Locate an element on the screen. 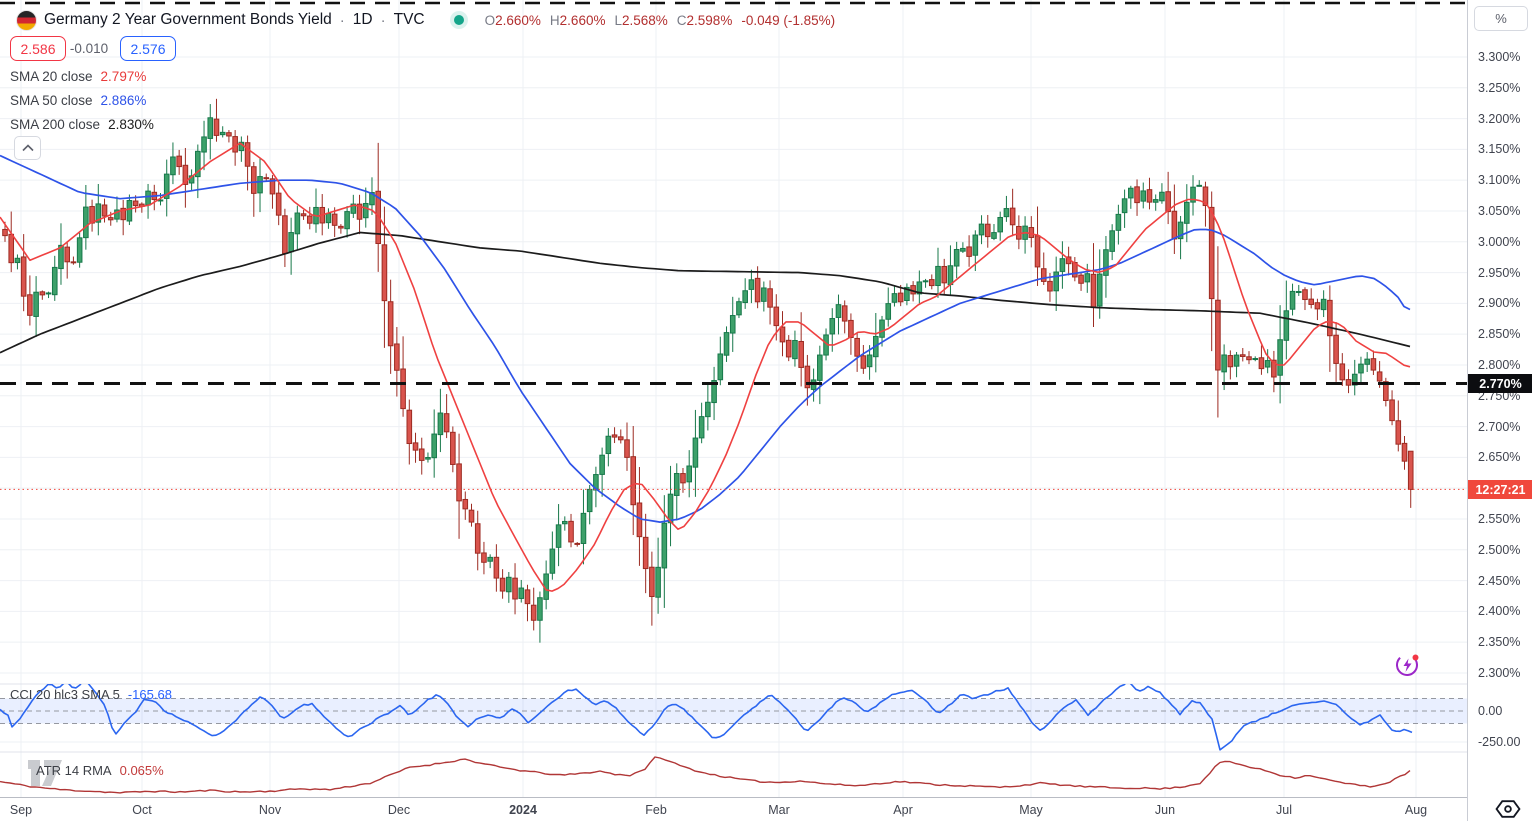 The width and height of the screenshot is (1532, 821). change-value: -0.049 (-1.85%) is located at coordinates (788, 20).